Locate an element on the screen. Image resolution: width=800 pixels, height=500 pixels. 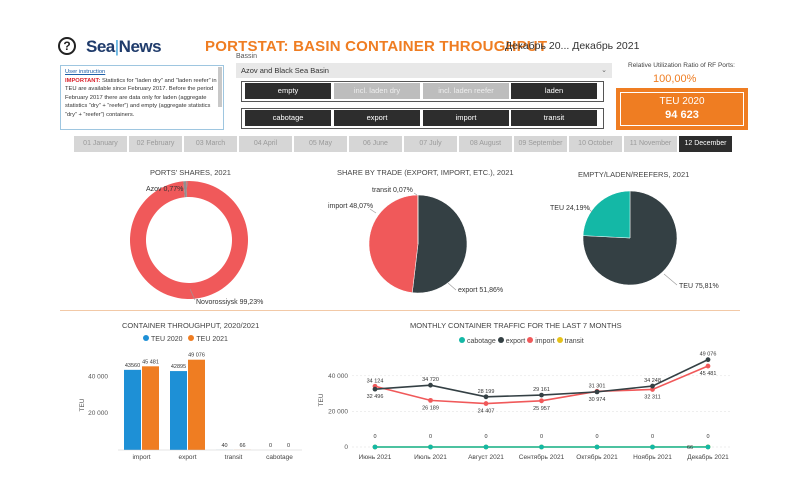
x-tick-label: Июнь 2021 is located at coordinates (375, 457).